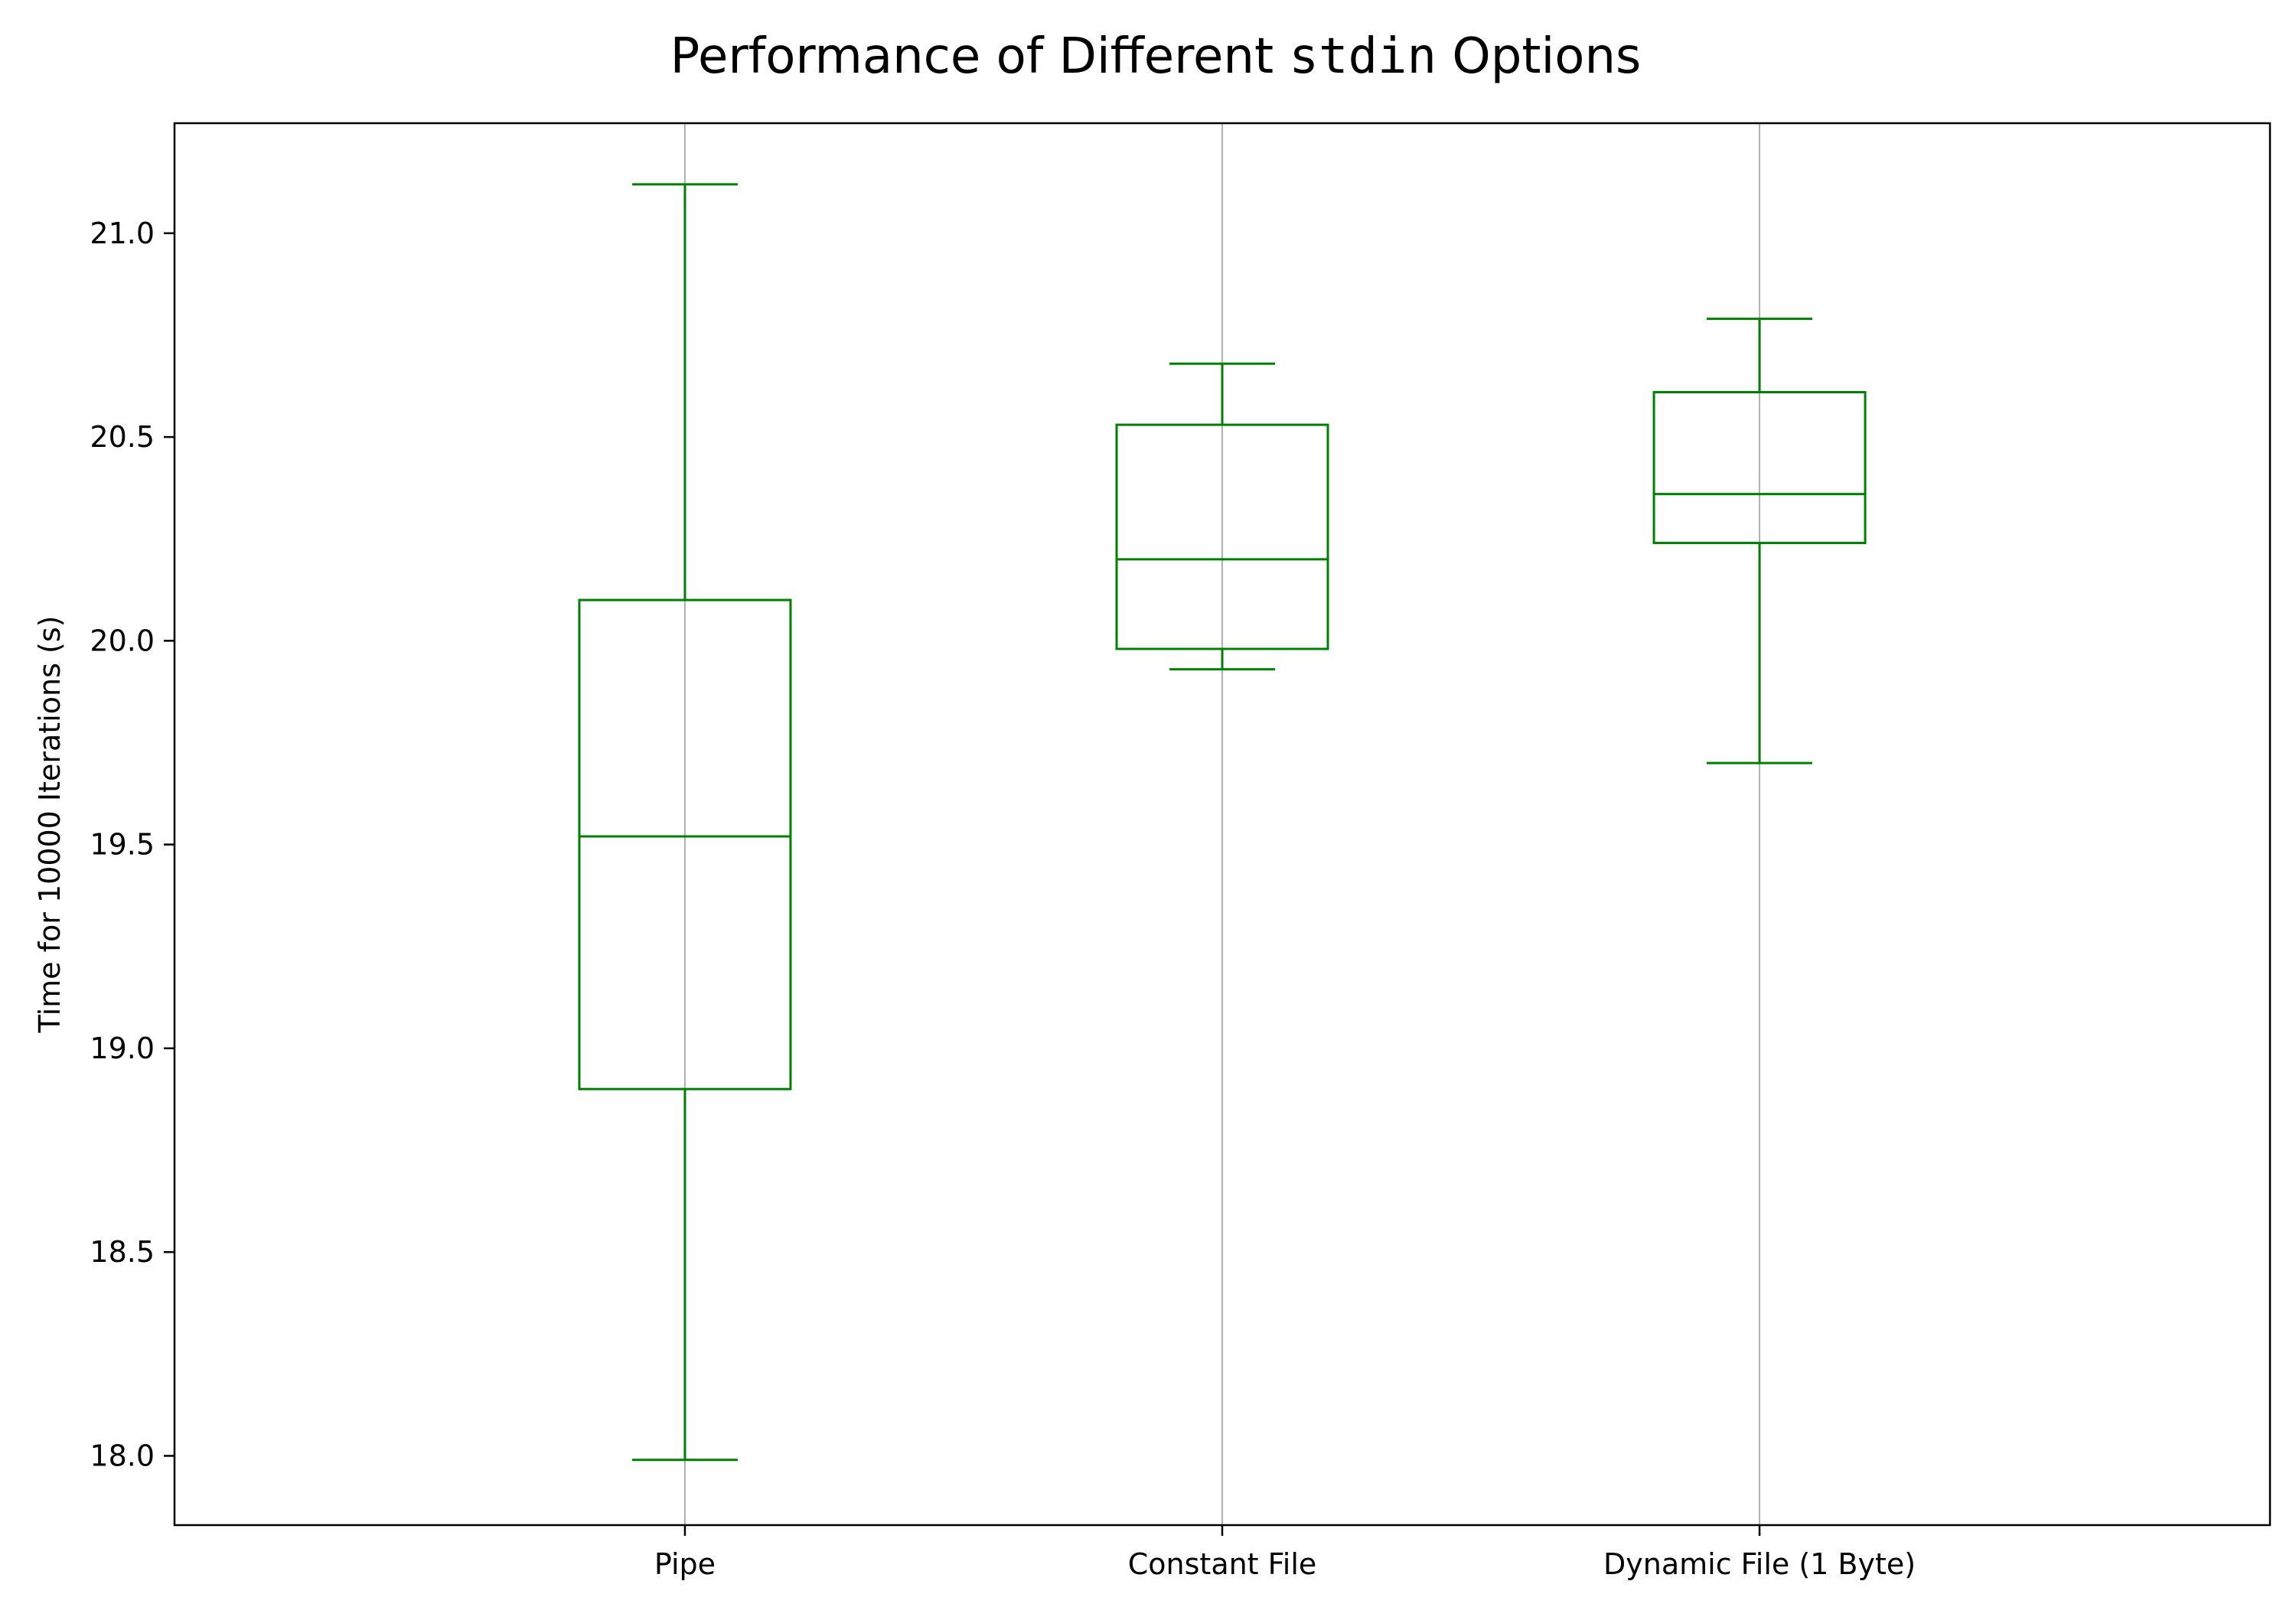  I want to click on y-tick-label: 19.5, so click(122, 845).